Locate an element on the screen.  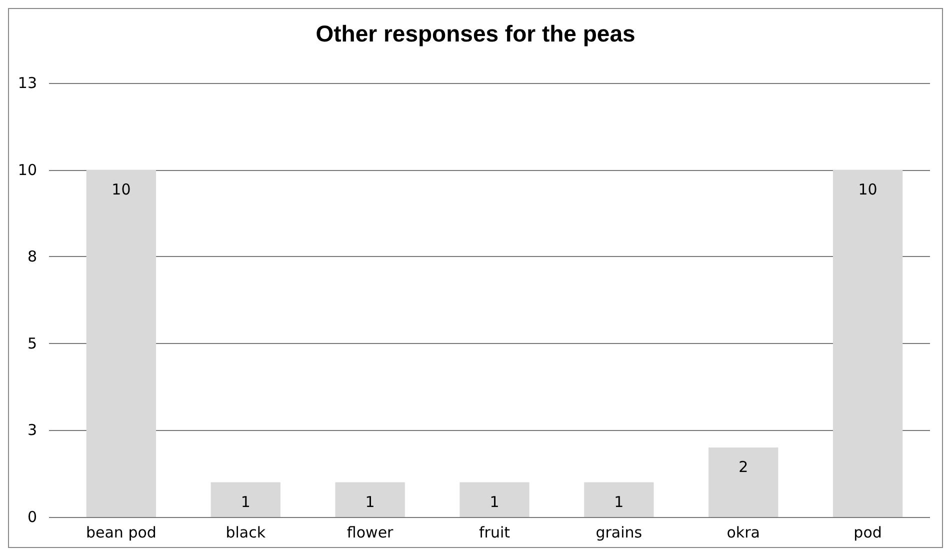
y-tick-label: 8 is located at coordinates (32, 257).